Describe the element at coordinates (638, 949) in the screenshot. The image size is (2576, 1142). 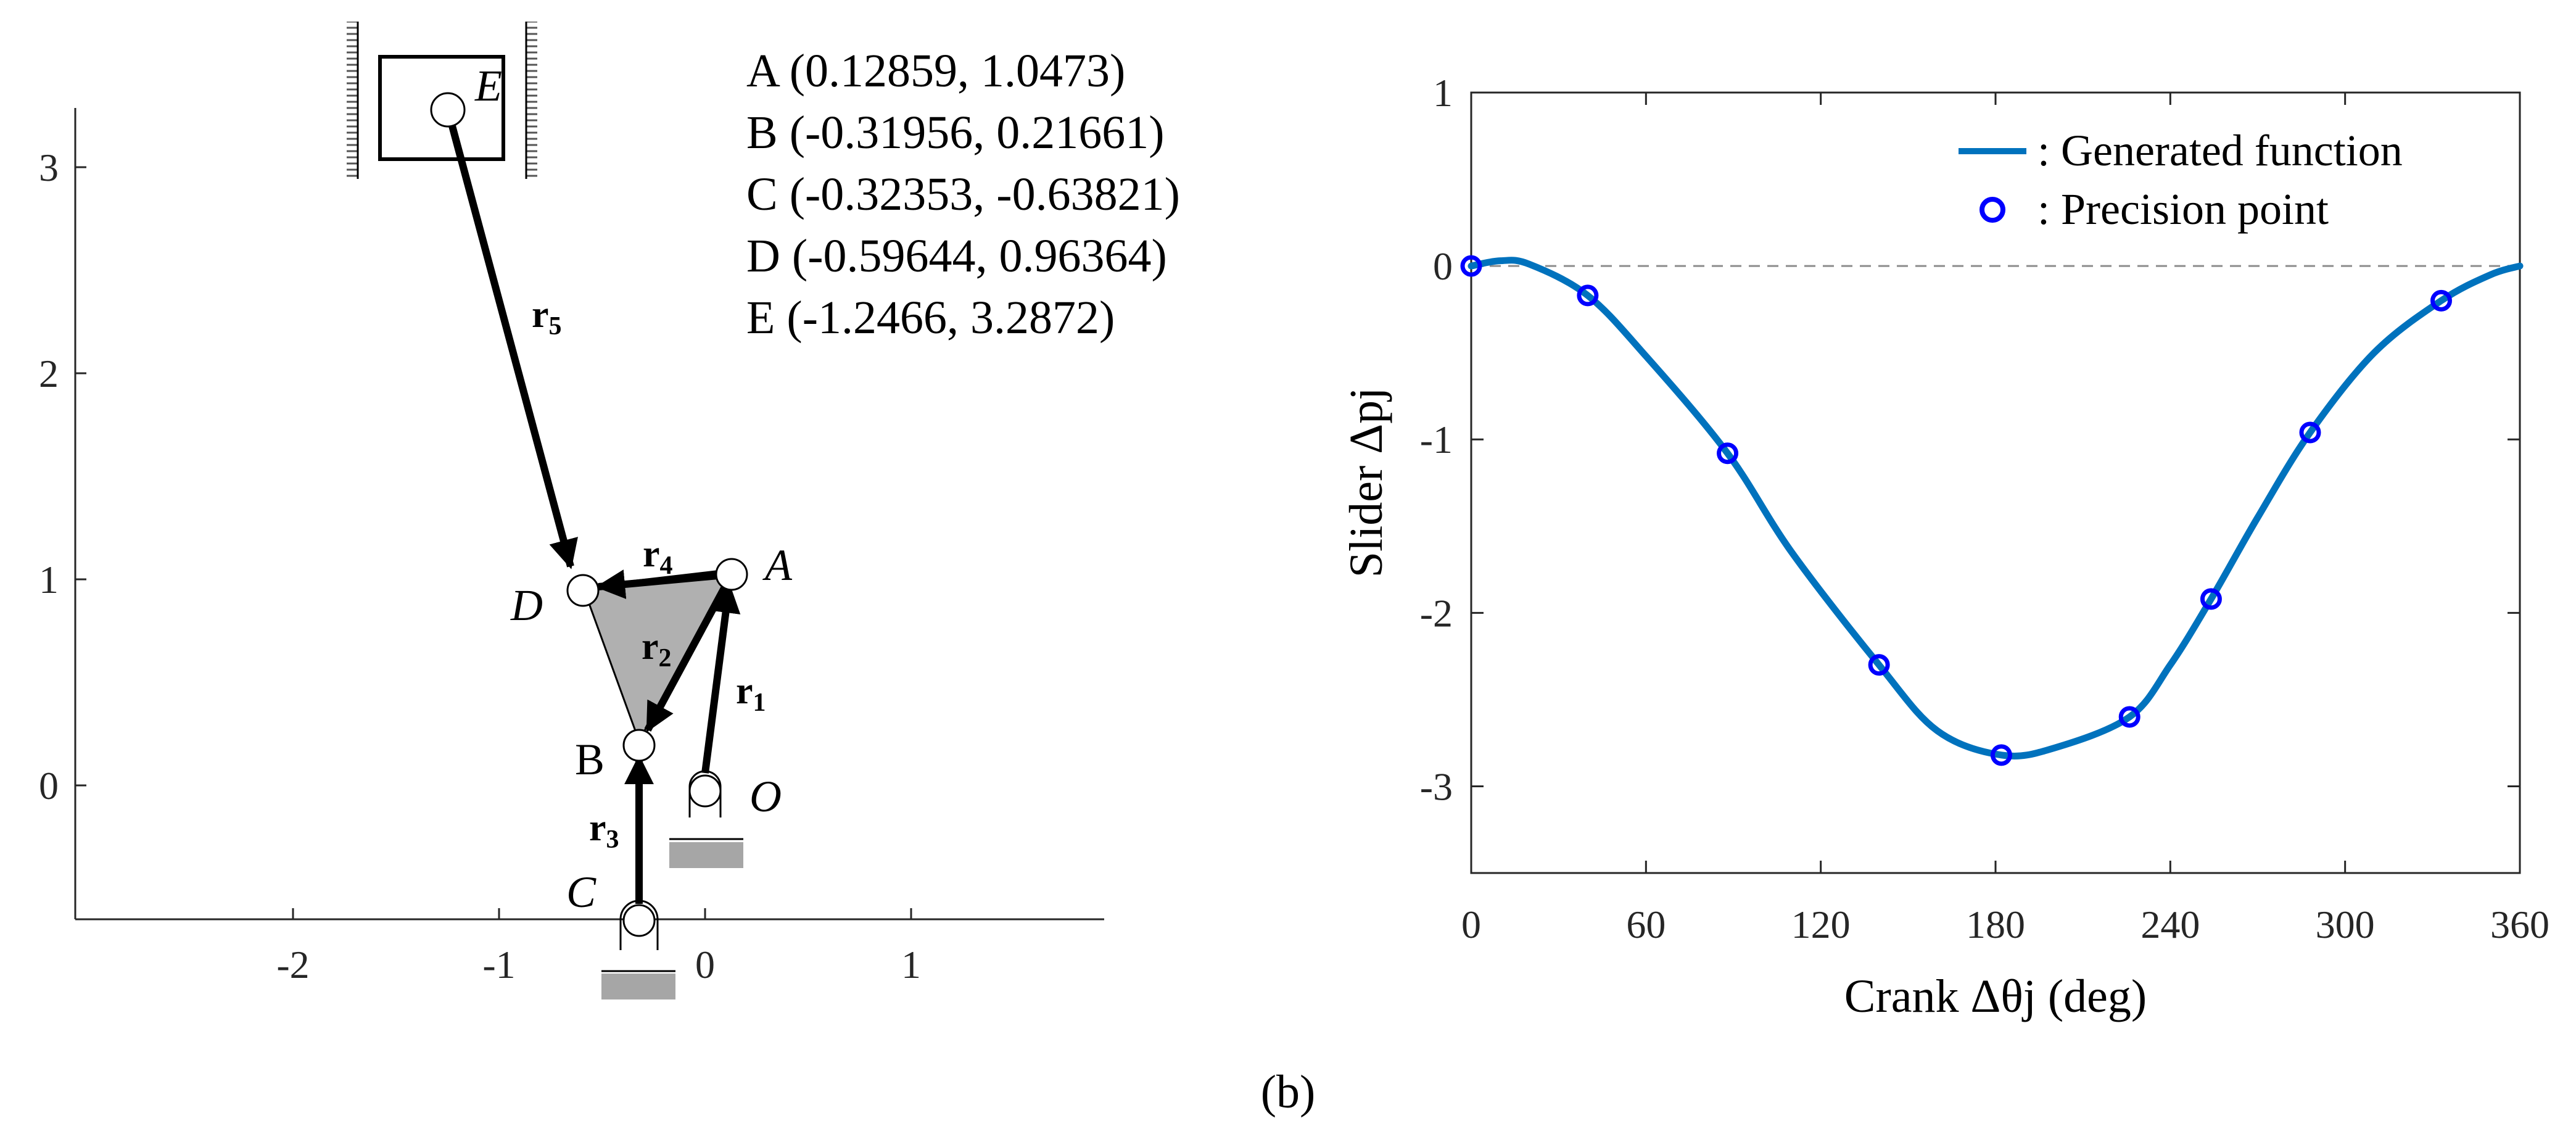
I see `ground-support-C` at that location.